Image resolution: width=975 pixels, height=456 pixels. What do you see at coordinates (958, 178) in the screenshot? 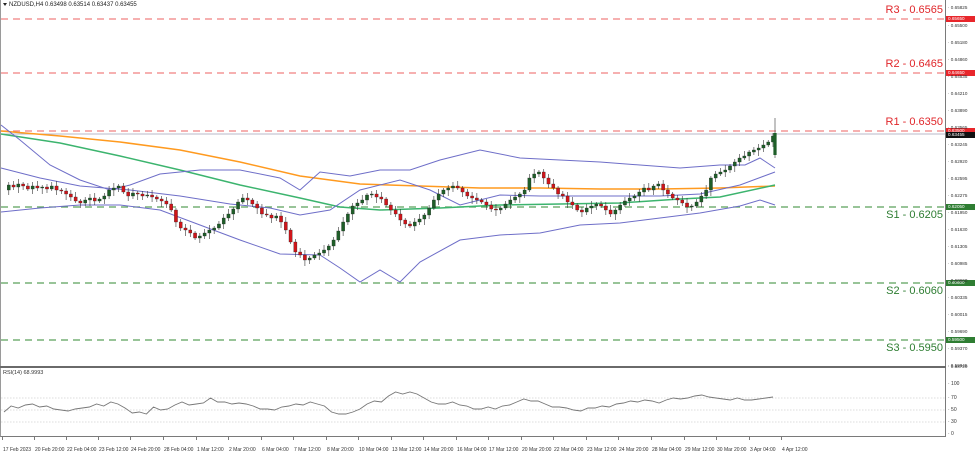
I see `price-axis-tick: · 0.62595` at bounding box center [958, 178].